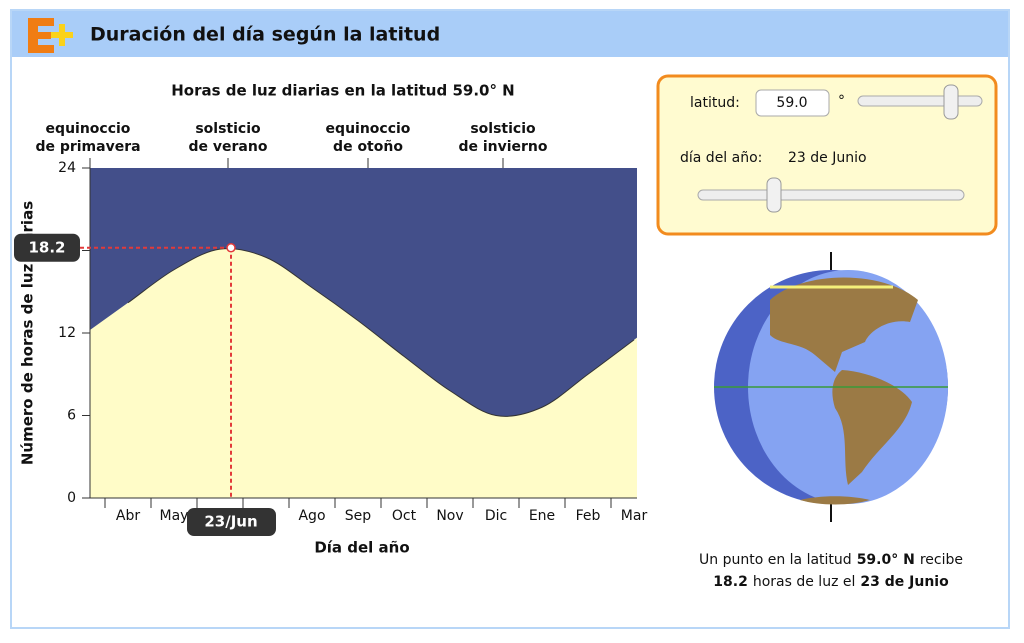 The image size is (1024, 643). I want to click on x-tick-label: Nov, so click(449, 516).